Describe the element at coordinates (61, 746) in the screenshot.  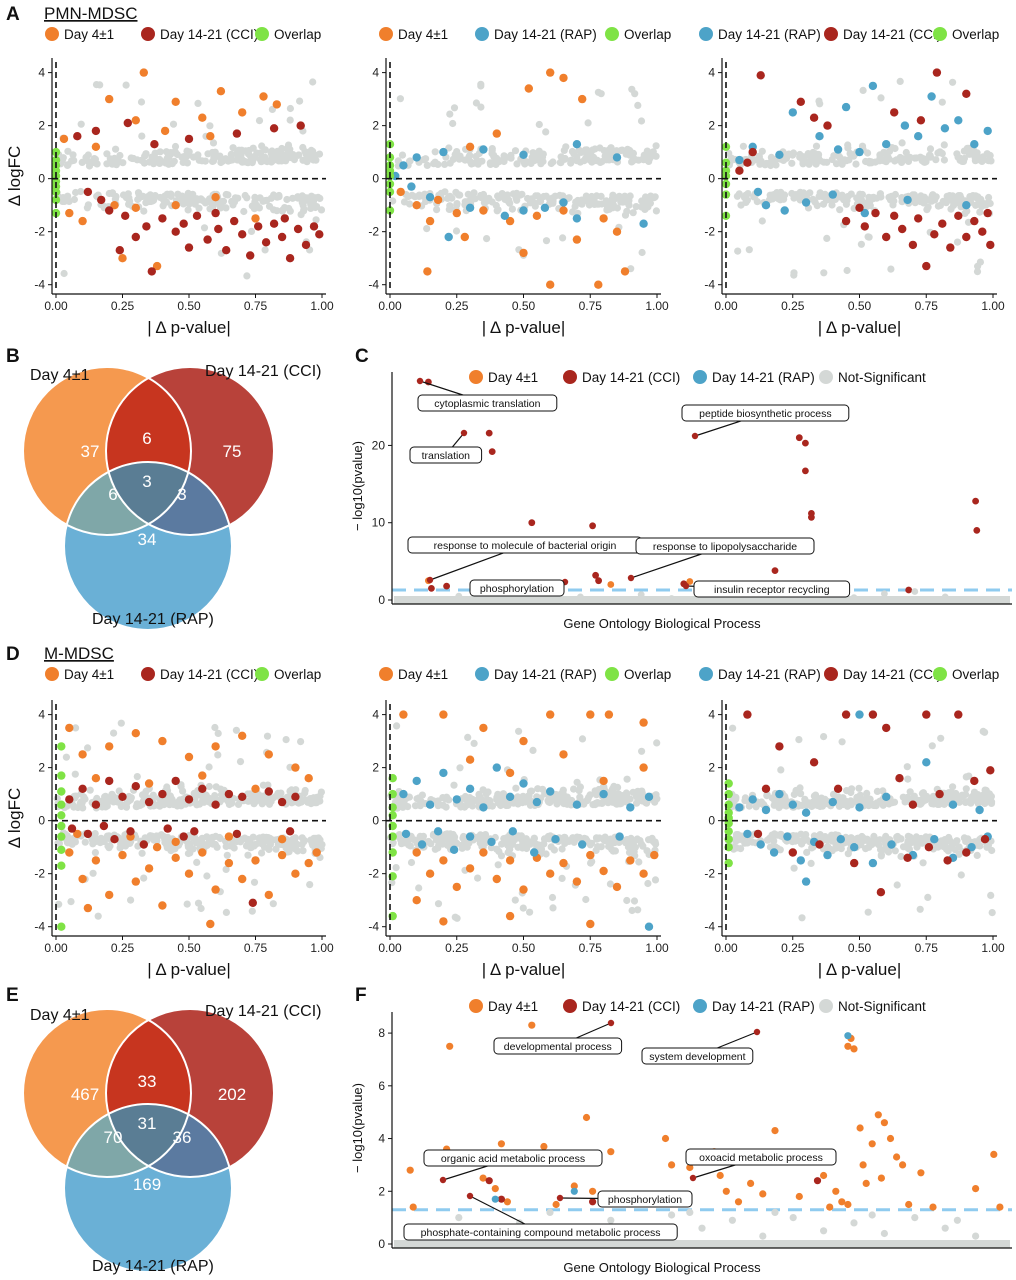
I see `data-point-green` at that location.